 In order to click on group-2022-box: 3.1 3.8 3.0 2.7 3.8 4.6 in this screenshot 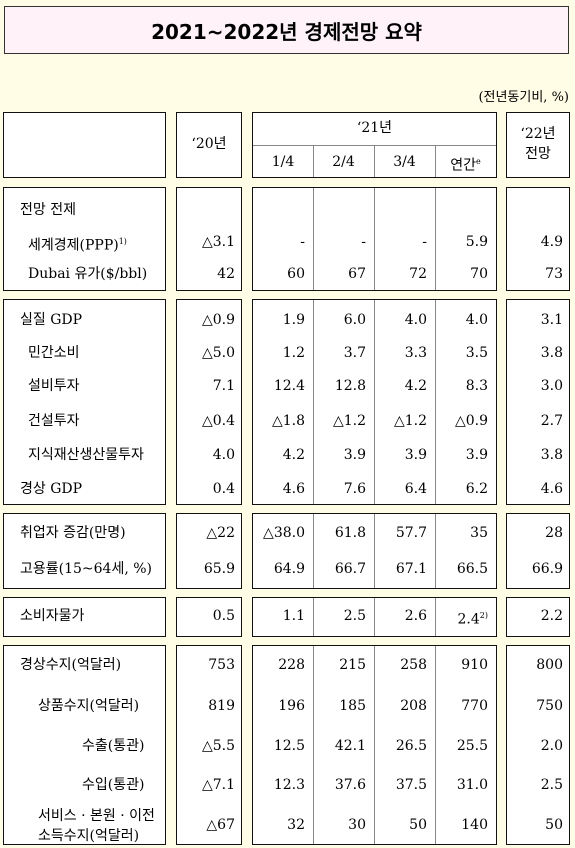, I will do `click(538, 402)`.